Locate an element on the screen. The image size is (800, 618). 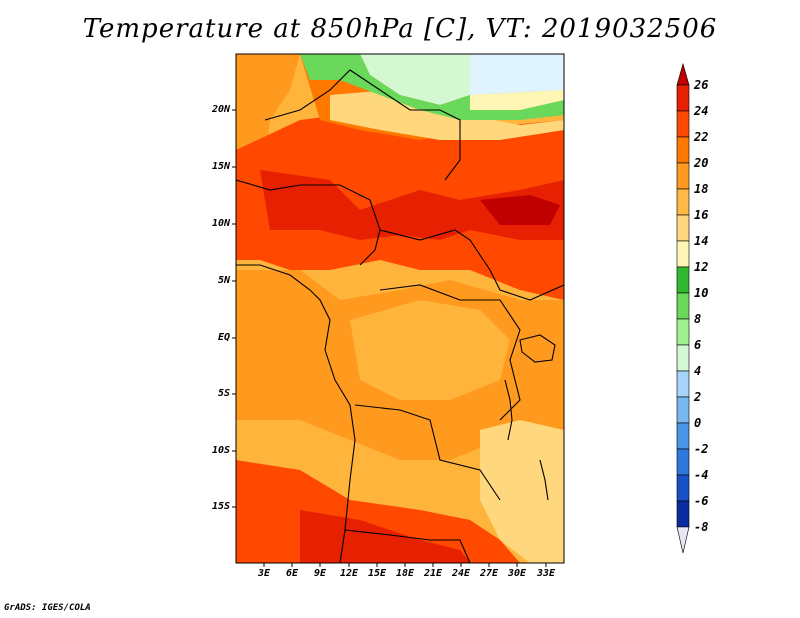
colorbar-label-14: 14 is located at coordinates (701, 241).